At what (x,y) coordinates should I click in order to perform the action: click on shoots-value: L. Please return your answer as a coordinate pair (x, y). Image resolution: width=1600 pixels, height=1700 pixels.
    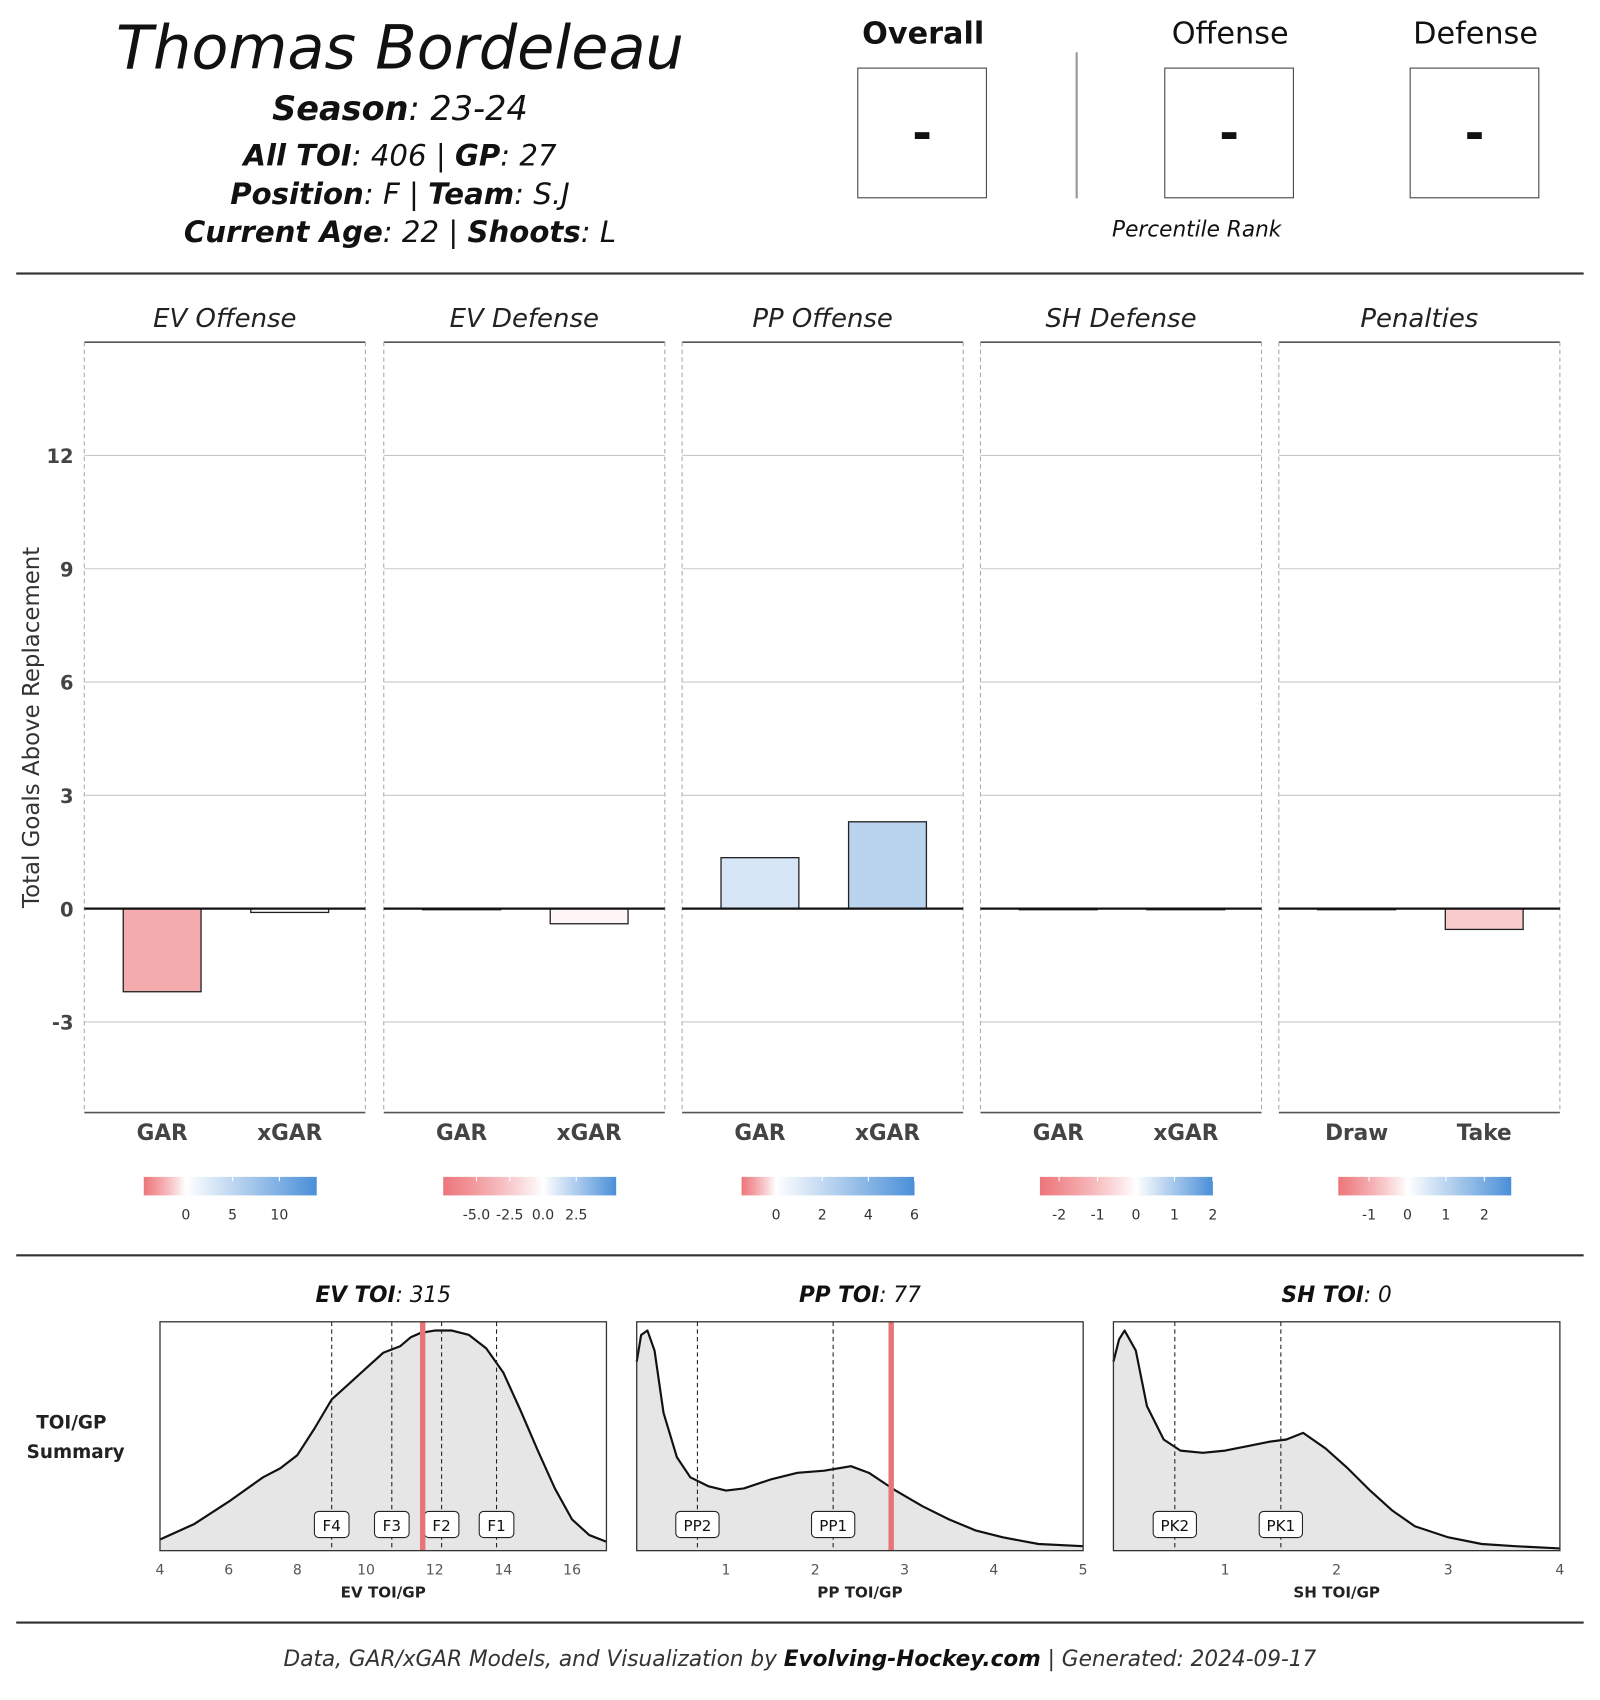
    Looking at the image, I should click on (608, 232).